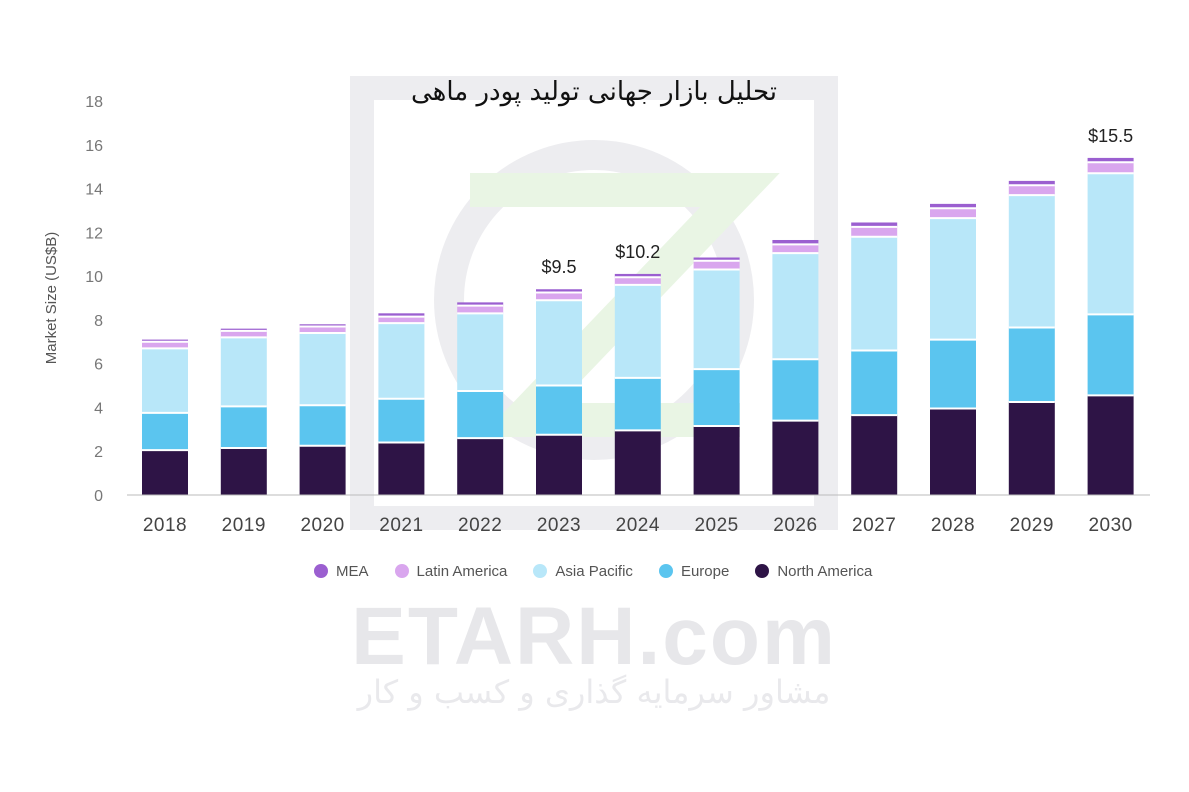  I want to click on y-axis-label: Market Size (US$B), so click(51, 298).